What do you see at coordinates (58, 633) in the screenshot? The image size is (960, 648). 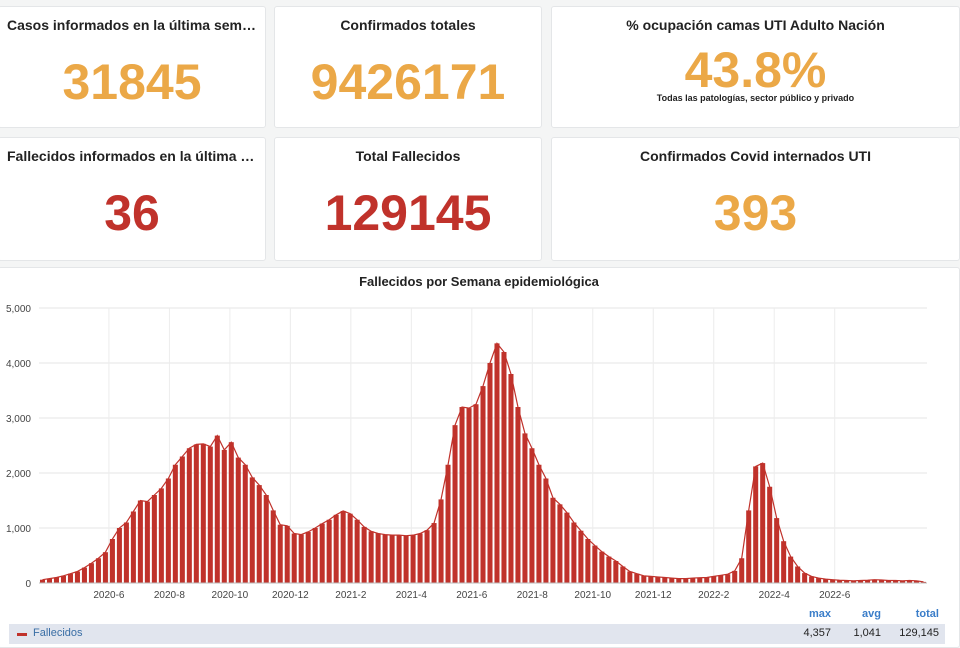 I see `legend-series-name: Fallecidos` at bounding box center [58, 633].